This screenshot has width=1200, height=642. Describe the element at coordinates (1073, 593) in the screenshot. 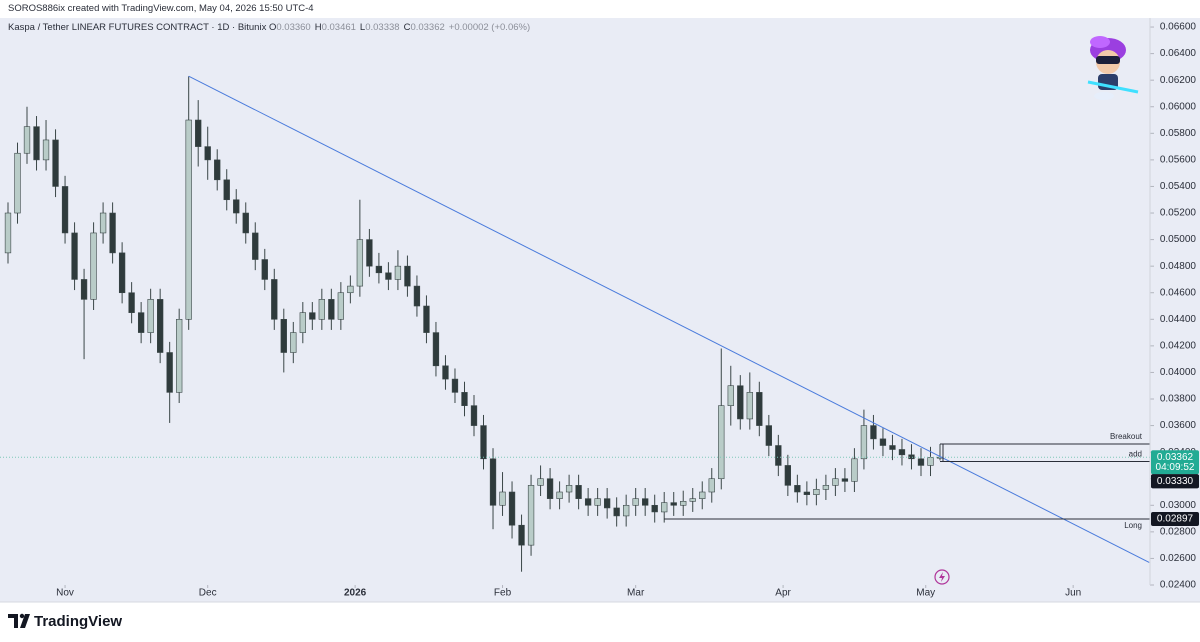

I see `x-tick-label: Jun` at that location.